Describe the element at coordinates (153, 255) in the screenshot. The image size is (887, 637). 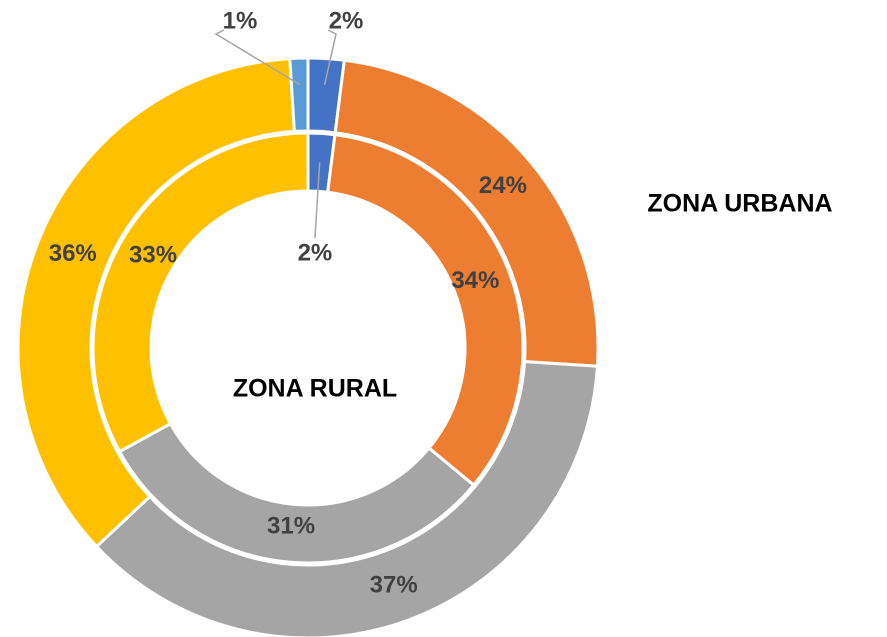
I see `data-label: 33%` at that location.